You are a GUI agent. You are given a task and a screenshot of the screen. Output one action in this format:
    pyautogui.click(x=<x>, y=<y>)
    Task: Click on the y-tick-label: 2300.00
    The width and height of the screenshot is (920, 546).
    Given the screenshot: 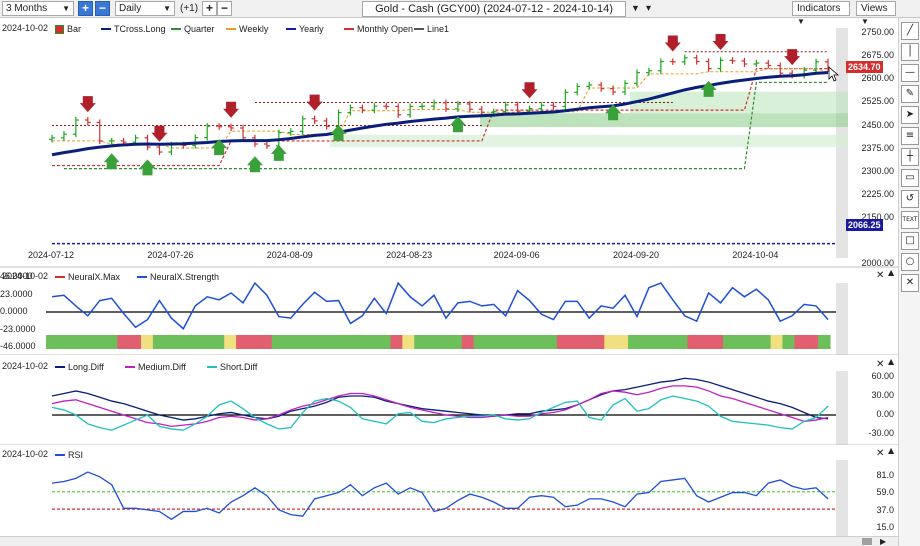 What is the action you would take?
    pyautogui.click(x=877, y=170)
    